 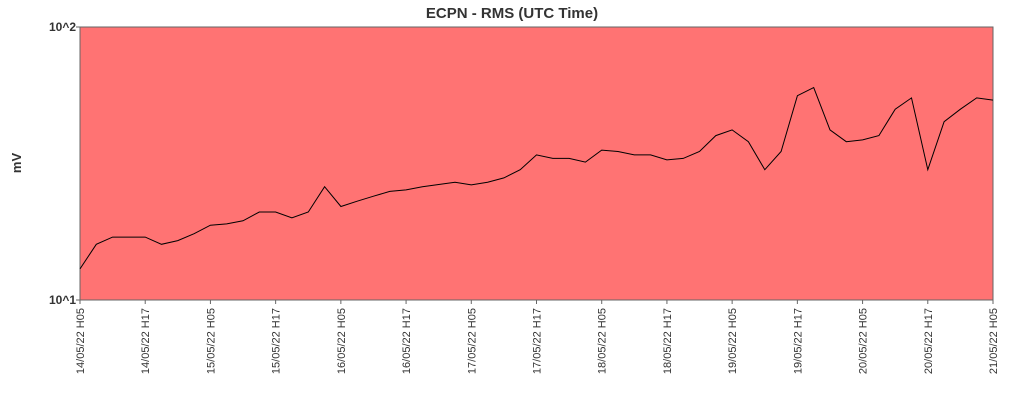 What do you see at coordinates (342, 341) in the screenshot?
I see `x-tick-label: 16/05/22 H05` at bounding box center [342, 341].